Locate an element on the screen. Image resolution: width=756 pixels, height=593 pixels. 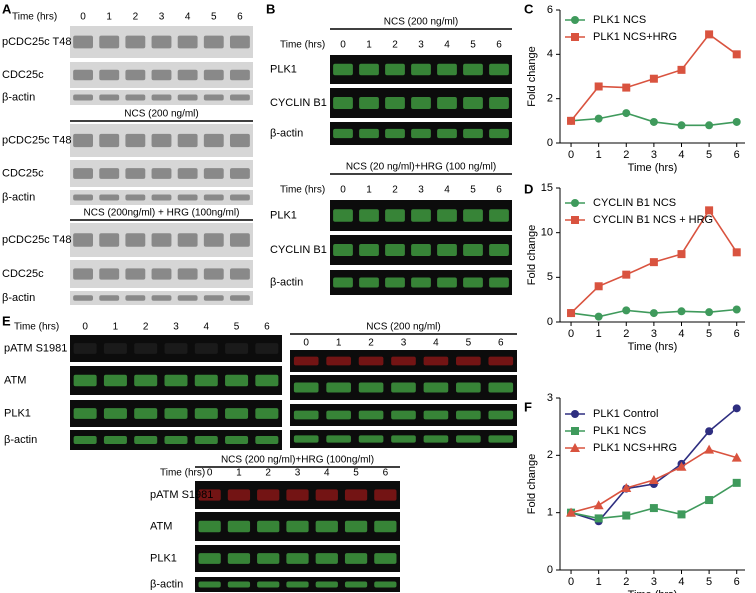
lane-label: 6 is located at coordinates (240, 17).